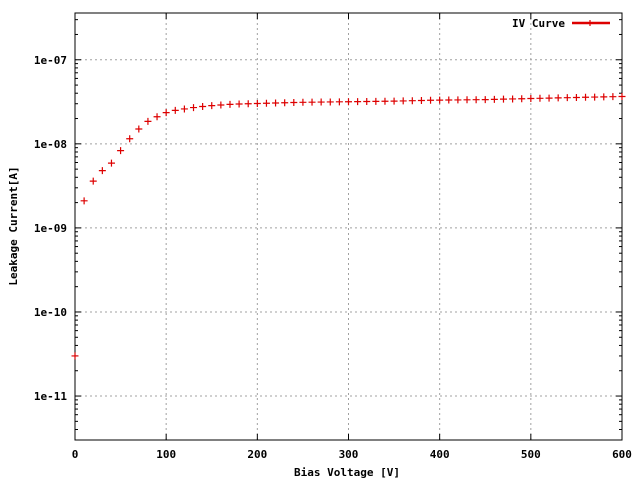 This screenshot has height=480, width=640. I want to click on y-tick-label: 1e-08, so click(50, 144).